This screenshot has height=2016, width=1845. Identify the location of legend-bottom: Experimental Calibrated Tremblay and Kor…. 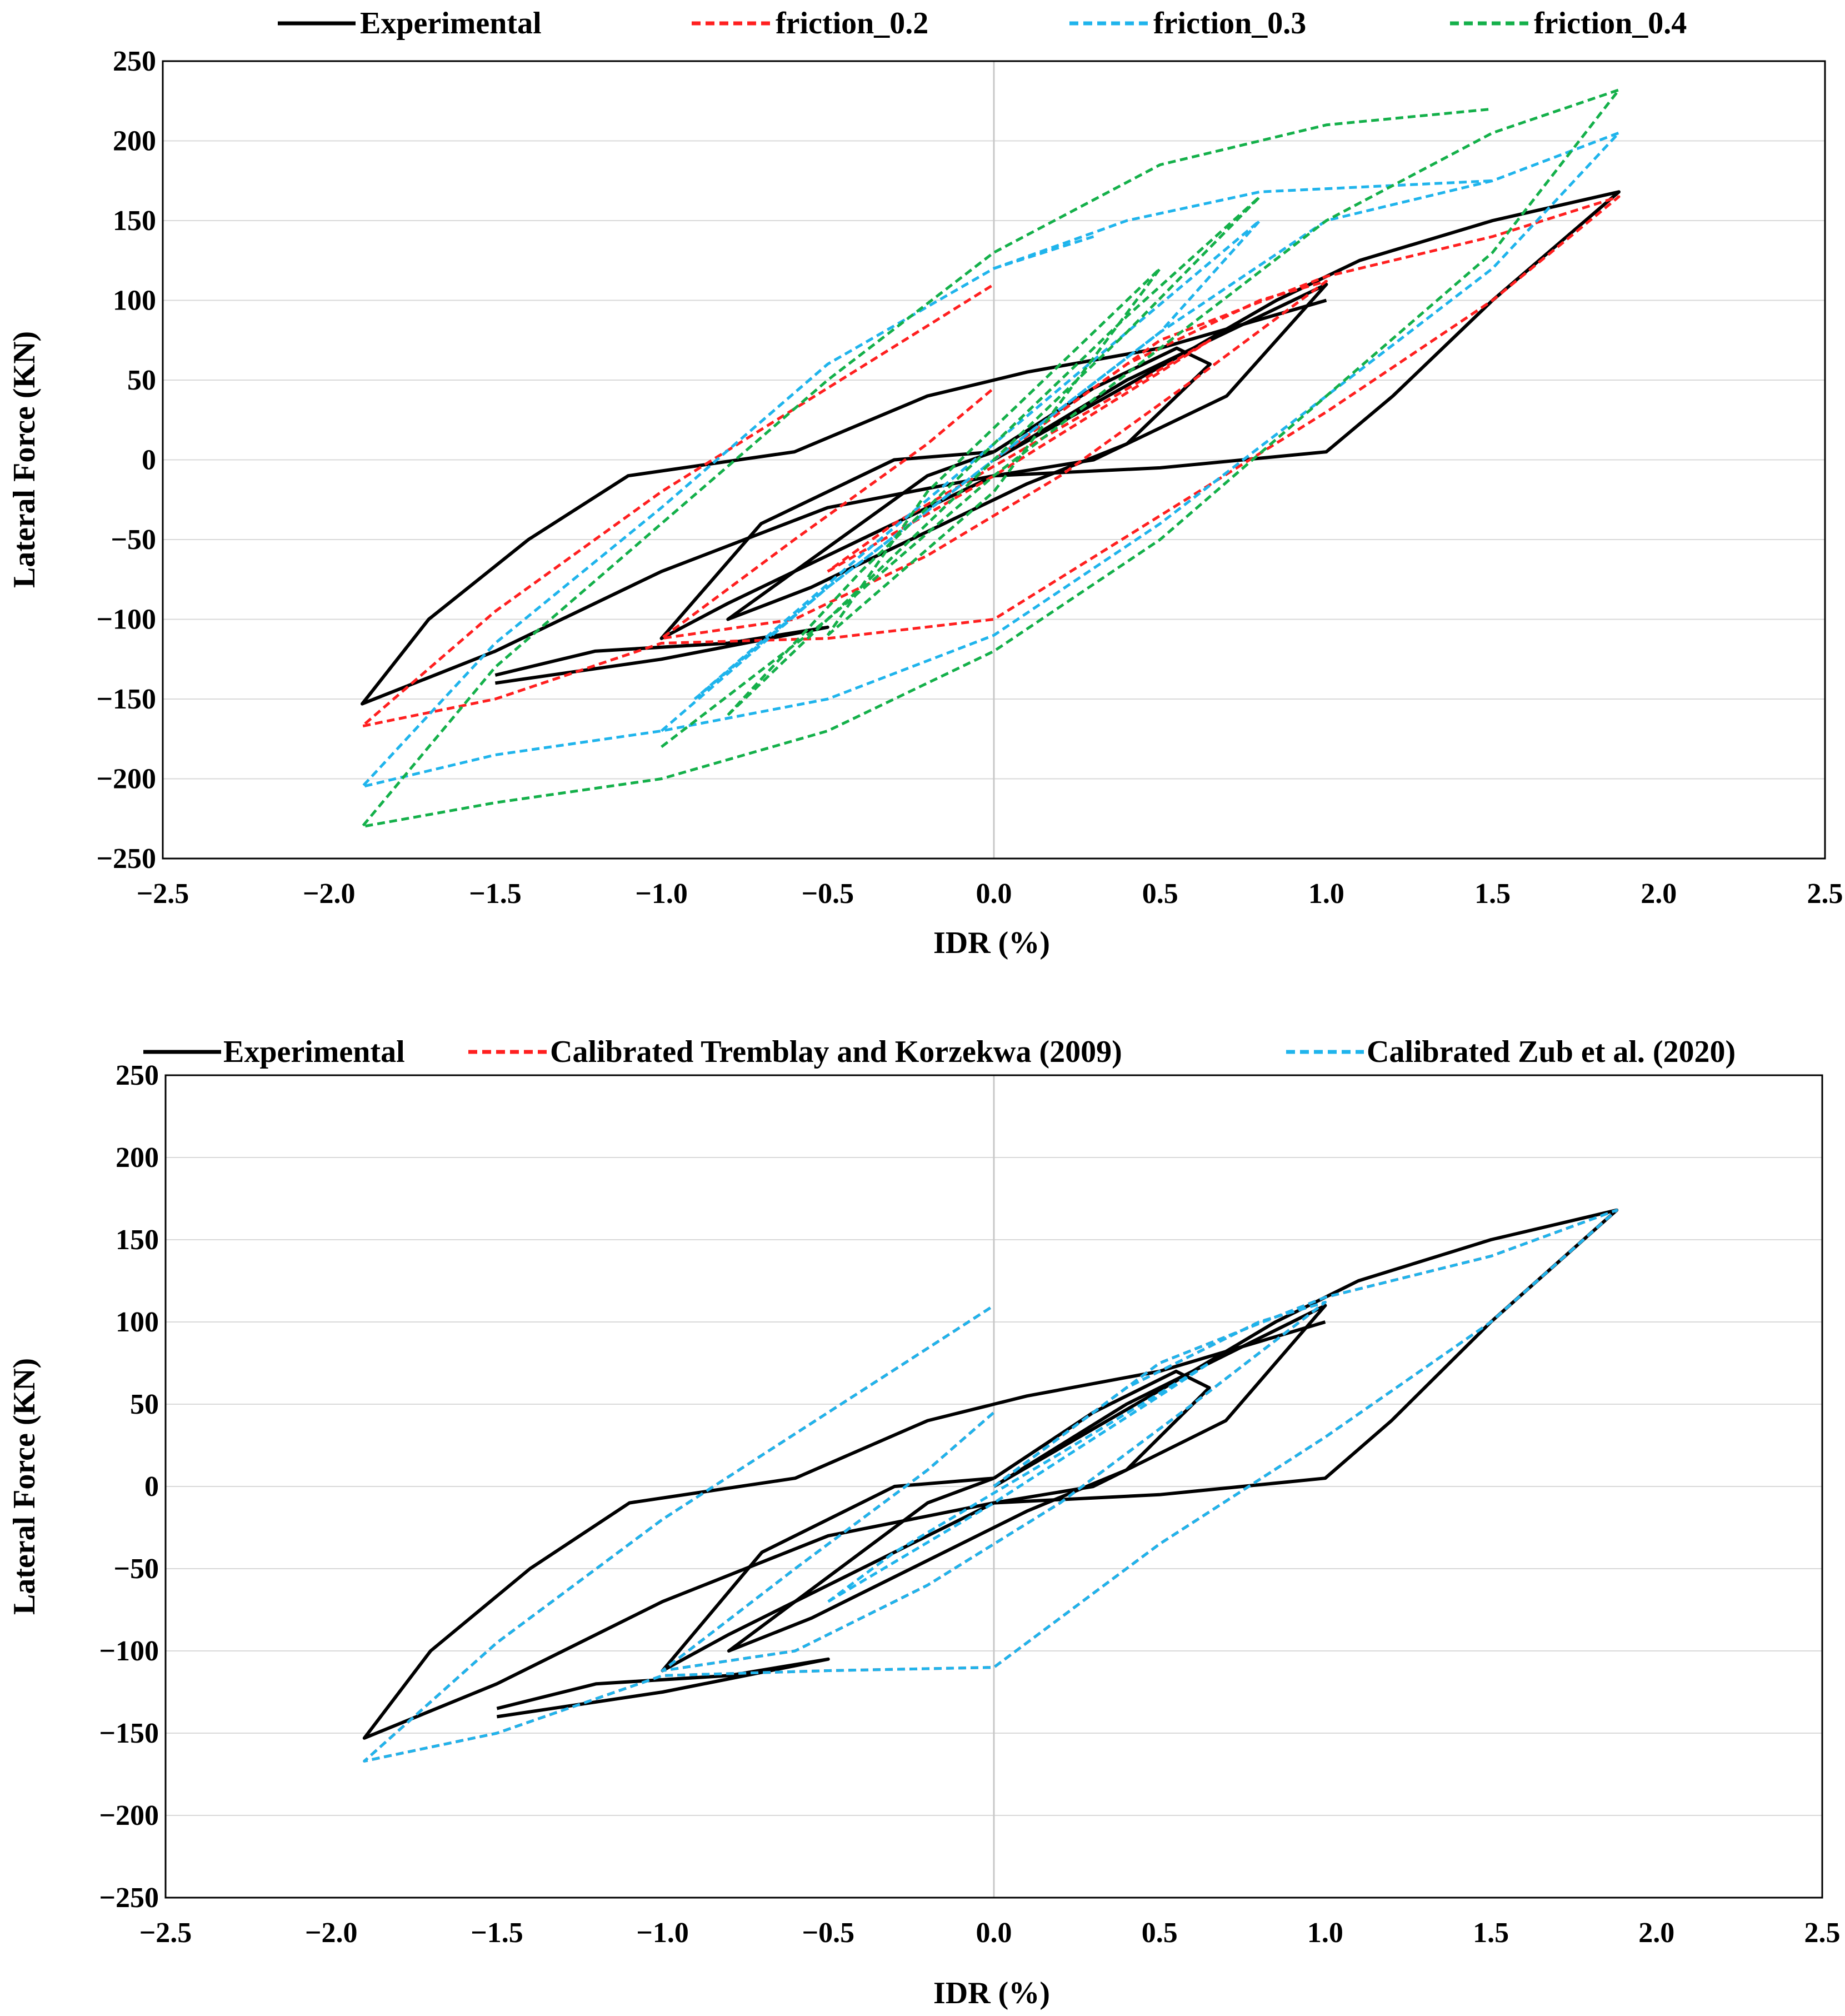
(940, 1052).